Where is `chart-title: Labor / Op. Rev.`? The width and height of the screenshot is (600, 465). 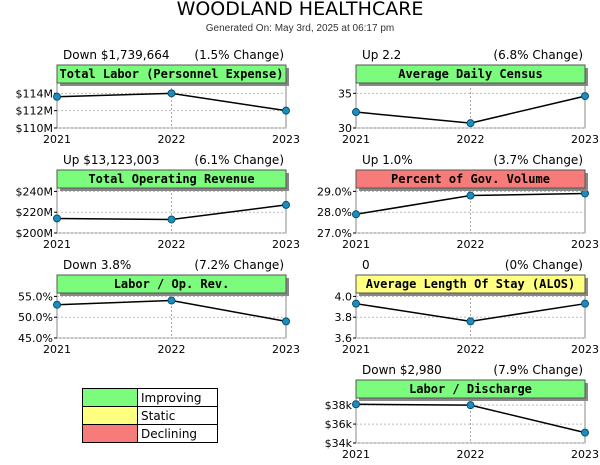 chart-title: Labor / Op. Rev. is located at coordinates (172, 284).